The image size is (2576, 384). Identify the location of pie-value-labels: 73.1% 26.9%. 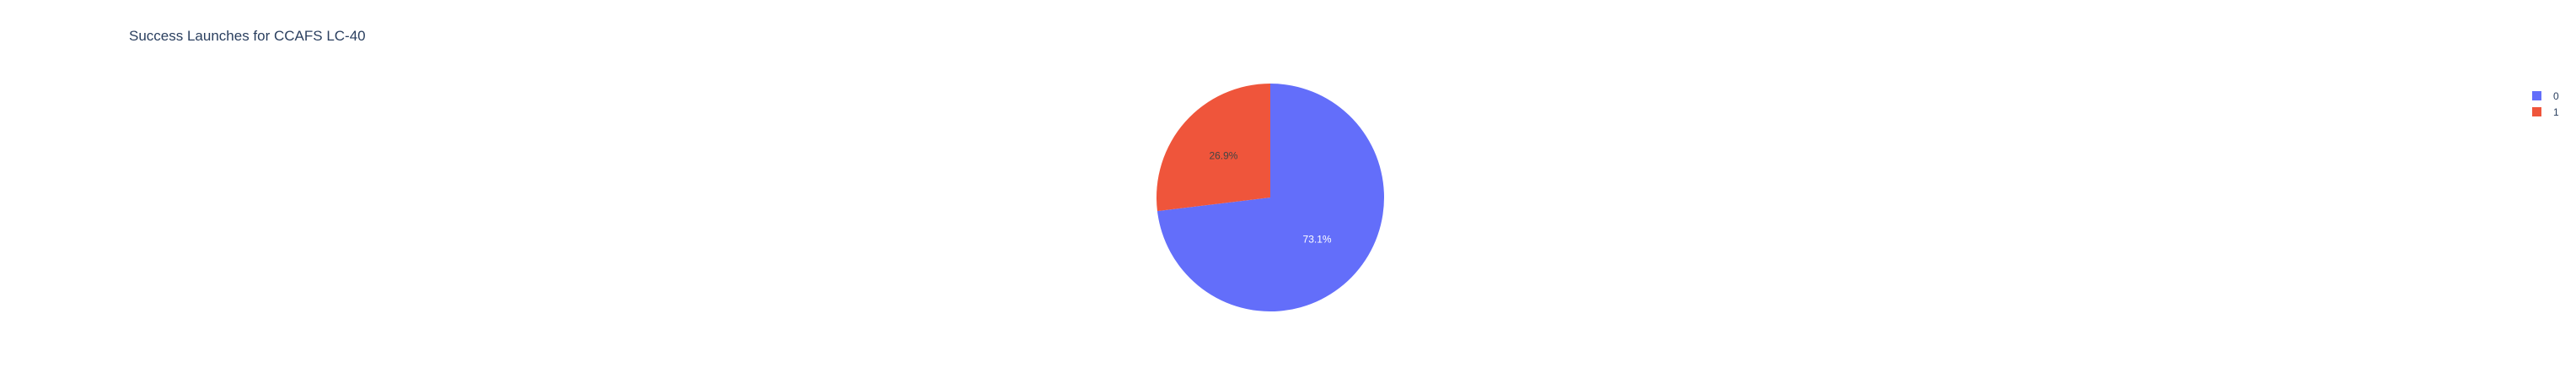
(1270, 198).